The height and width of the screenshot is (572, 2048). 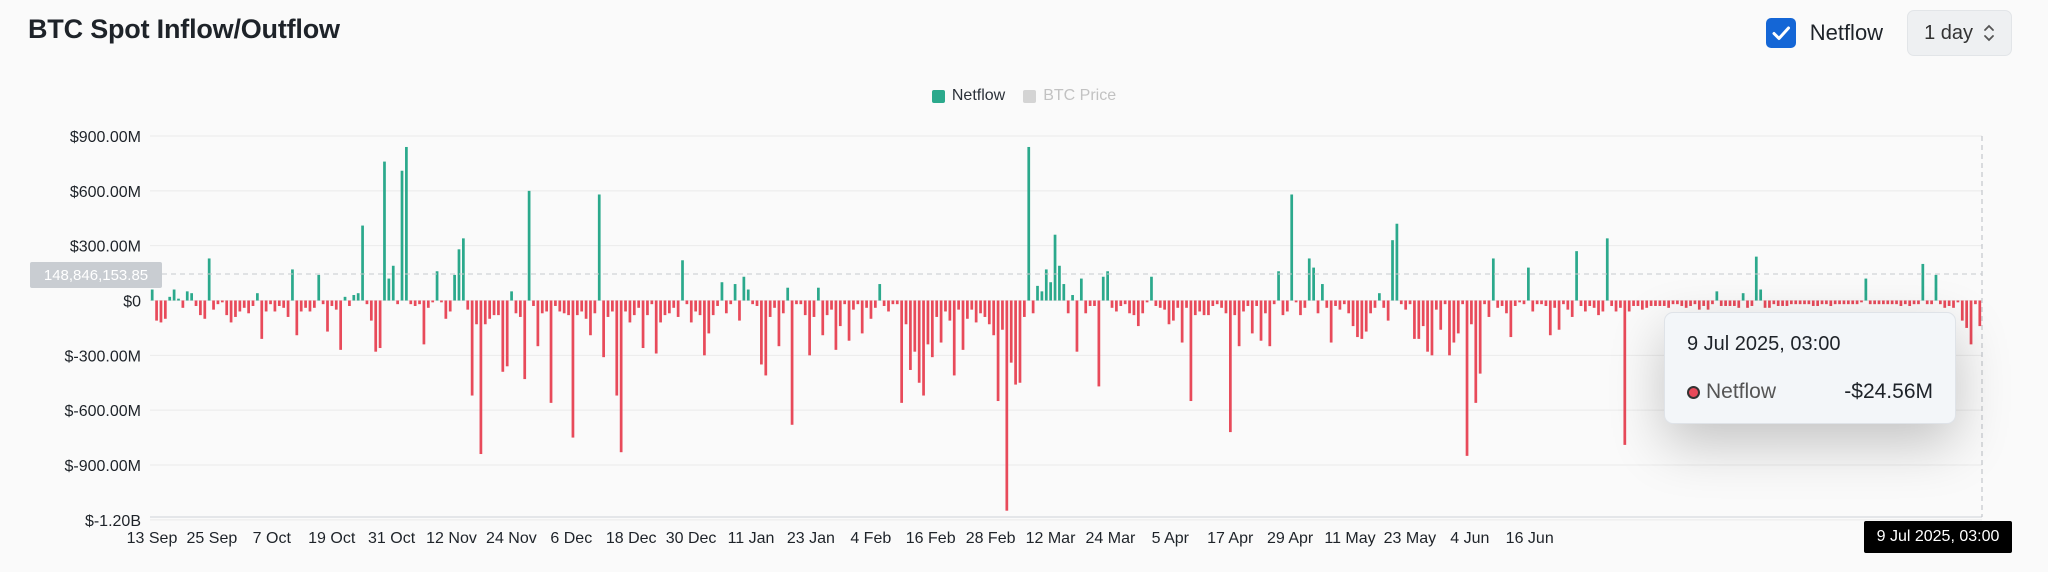 I want to click on netflow-checkbox, so click(x=1780, y=33).